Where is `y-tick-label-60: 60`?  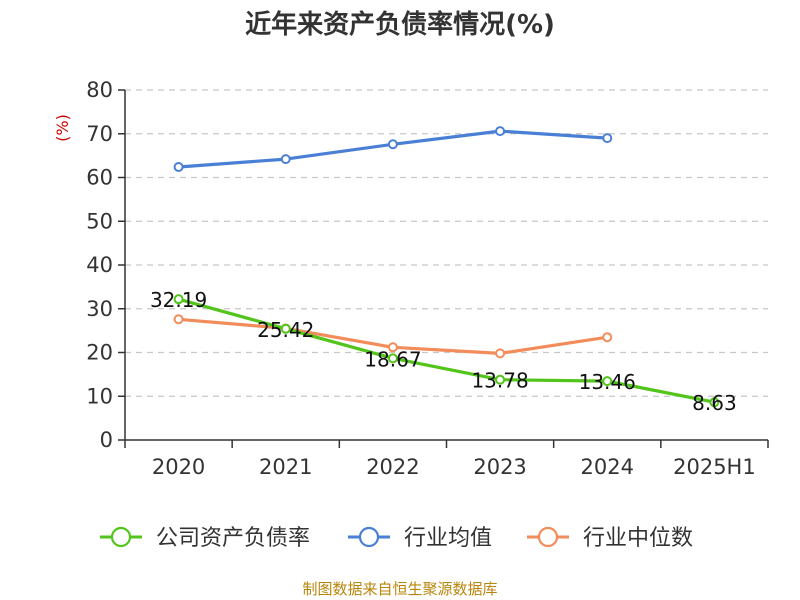
y-tick-label-60: 60 is located at coordinates (99, 178).